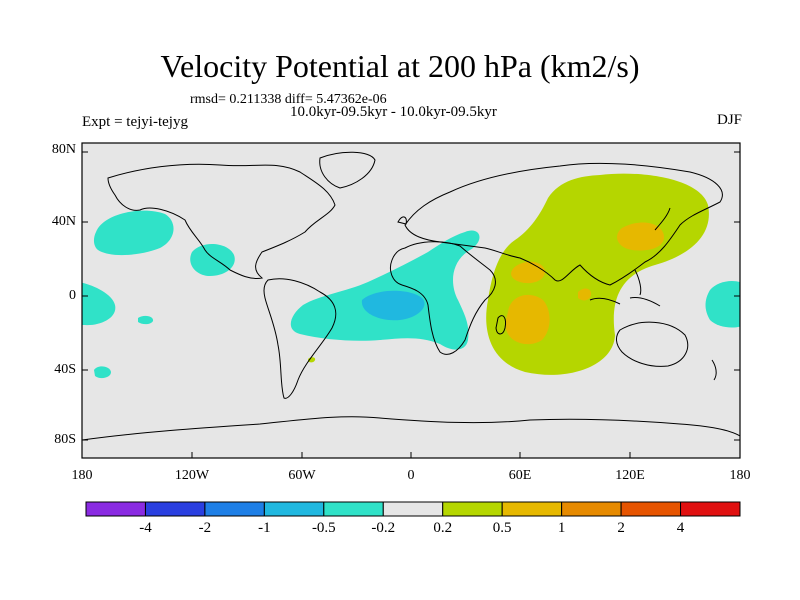  What do you see at coordinates (102, 372) in the screenshot?
I see `negative-anomaly-sw-pacific` at bounding box center [102, 372].